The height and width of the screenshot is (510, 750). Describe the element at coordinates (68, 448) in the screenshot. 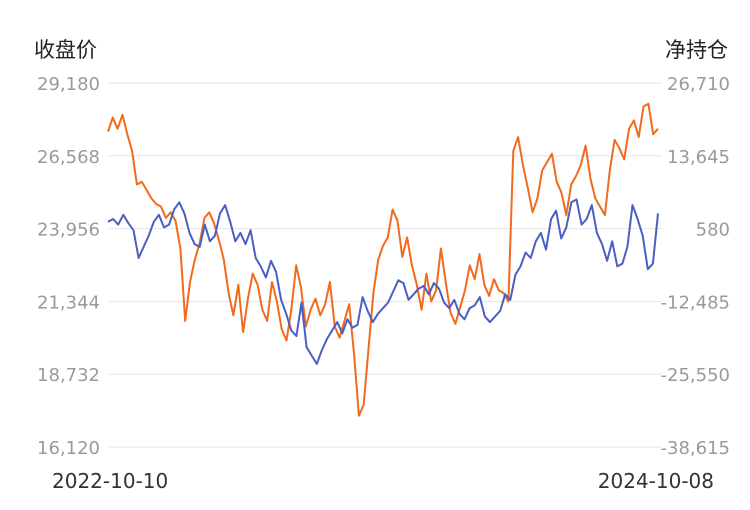

I see `y-tick-left: 16,120` at that location.